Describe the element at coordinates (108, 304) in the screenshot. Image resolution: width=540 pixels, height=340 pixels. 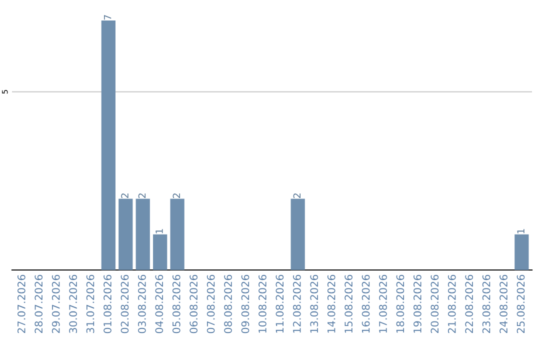
I see `x-tick-label: 01.08.2026` at that location.